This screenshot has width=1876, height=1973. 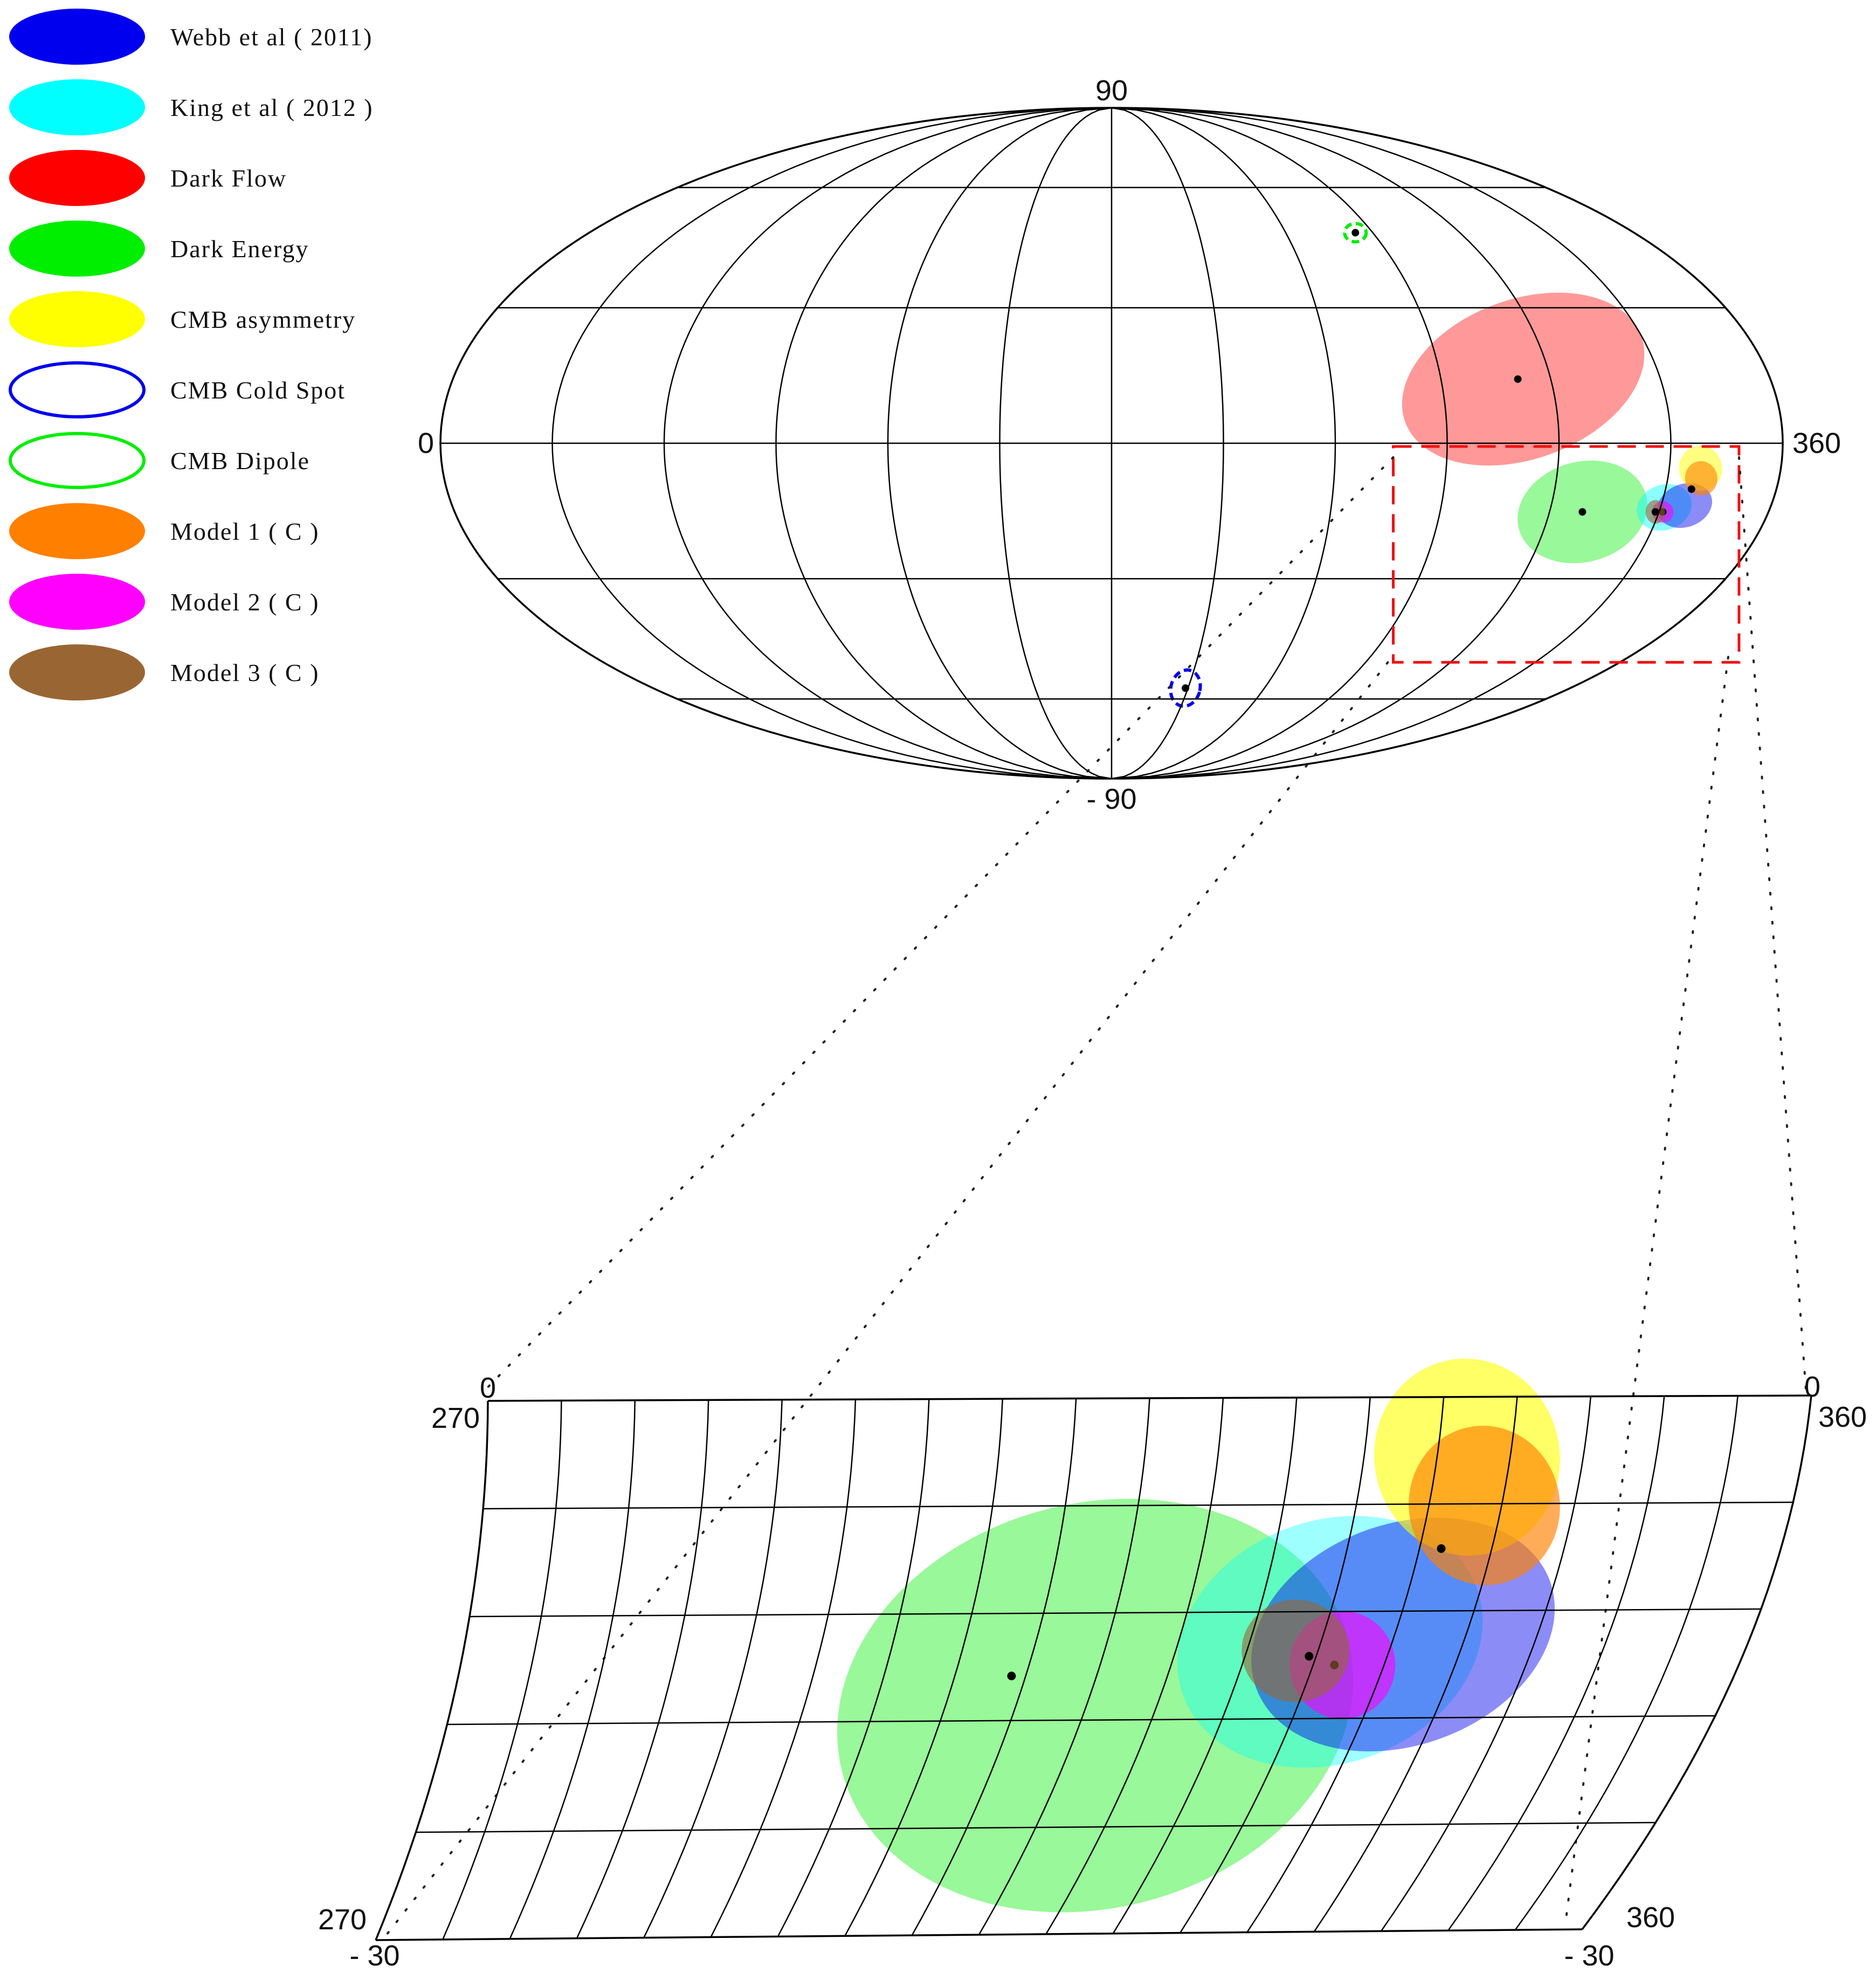 I want to click on legend-label-model-2-c: Model 2 ( C ), so click(x=245, y=602).